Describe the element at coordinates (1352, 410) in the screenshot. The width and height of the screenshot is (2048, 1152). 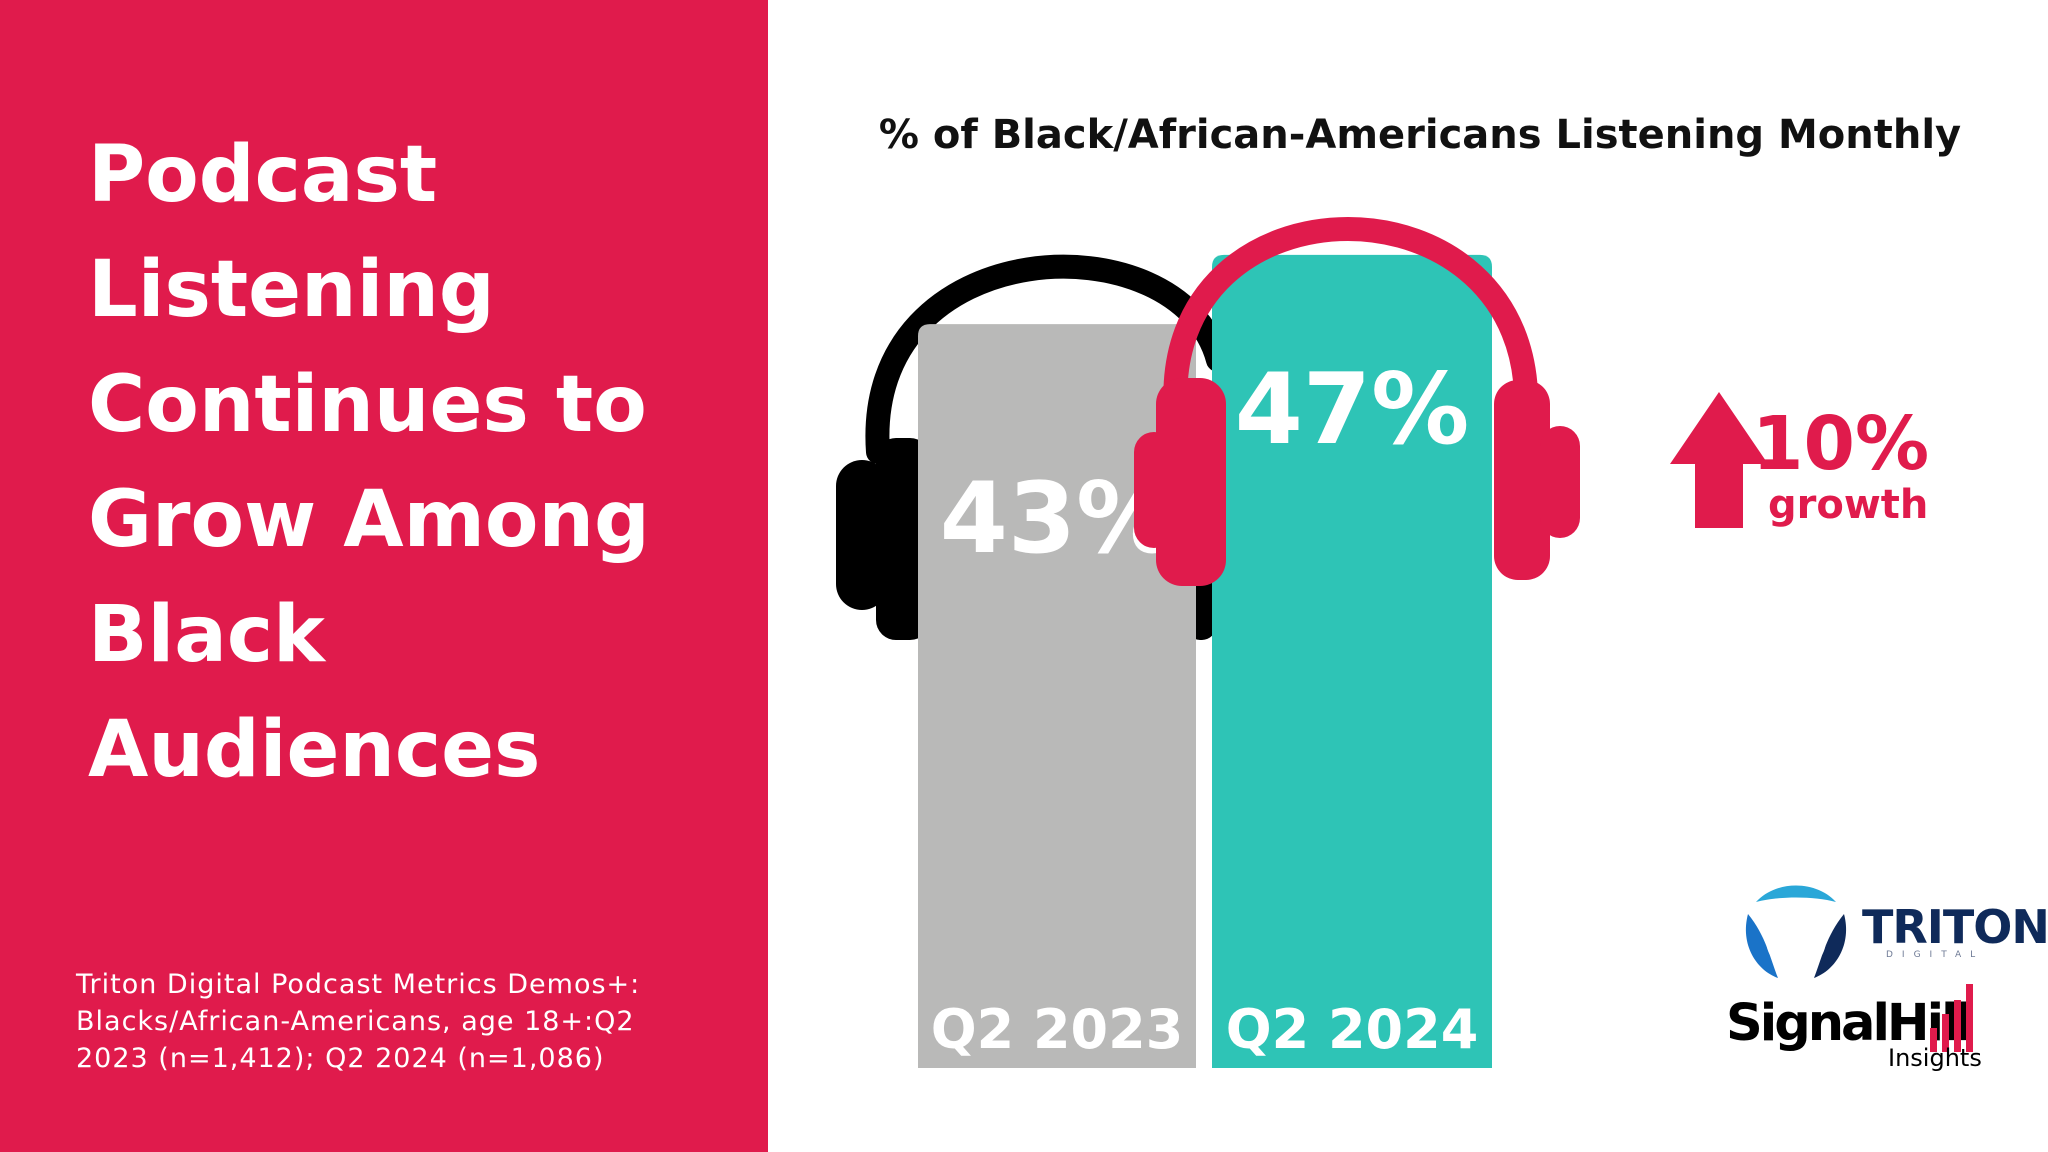
I see `bar-value-label: 47%` at that location.